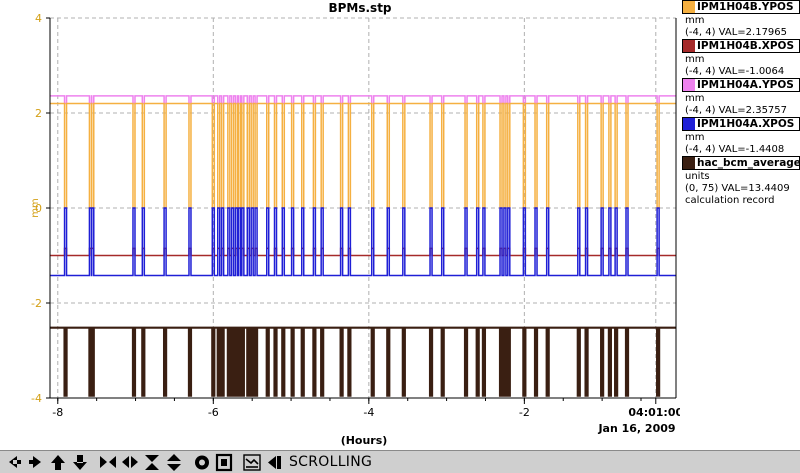 The width and height of the screenshot is (800, 473). Describe the element at coordinates (737, 188) in the screenshot. I see `legend-entry-range-value: (0, 75) VAL=13.4409` at that location.